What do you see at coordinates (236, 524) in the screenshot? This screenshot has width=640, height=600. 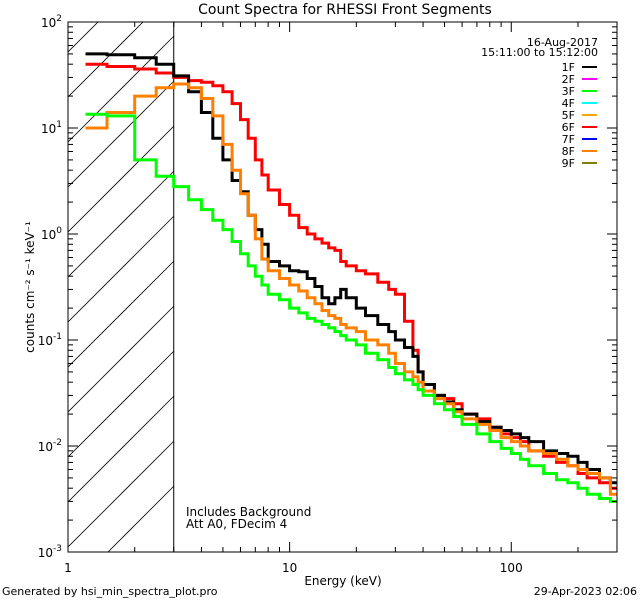 I see `annotation-attenuator: Att A0, FDecim 4` at bounding box center [236, 524].